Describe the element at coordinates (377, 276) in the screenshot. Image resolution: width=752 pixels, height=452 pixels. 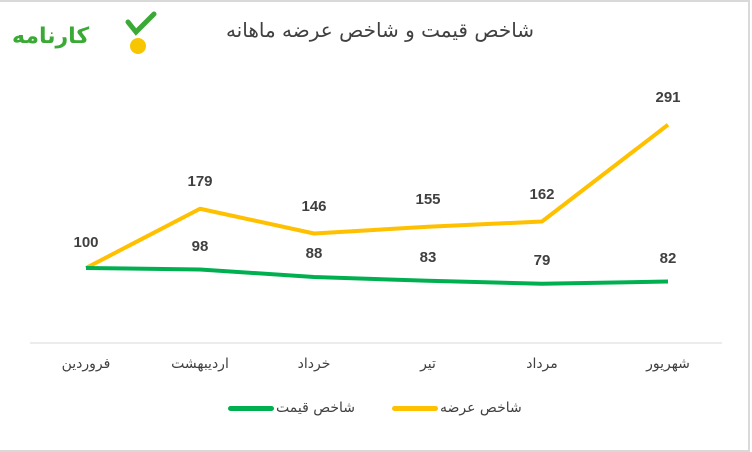
I see `series-line-price` at that location.